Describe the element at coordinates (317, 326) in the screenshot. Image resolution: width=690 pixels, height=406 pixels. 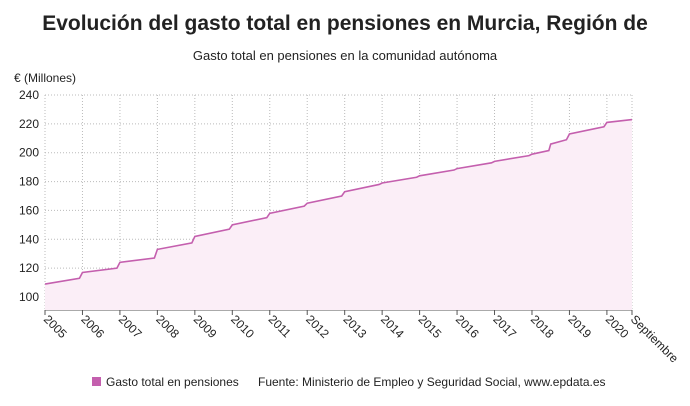
I see `x-tick-label: 2012` at that location.